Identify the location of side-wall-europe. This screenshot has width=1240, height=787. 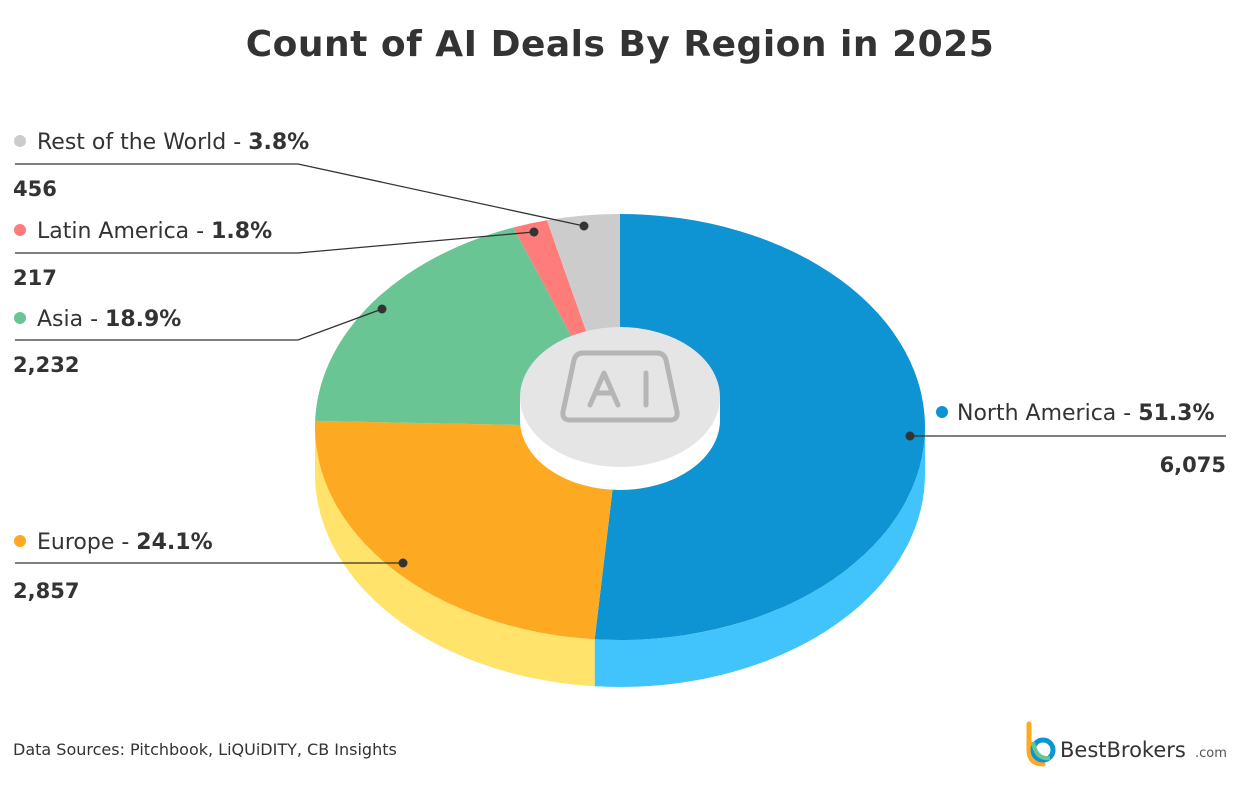
(455, 557).